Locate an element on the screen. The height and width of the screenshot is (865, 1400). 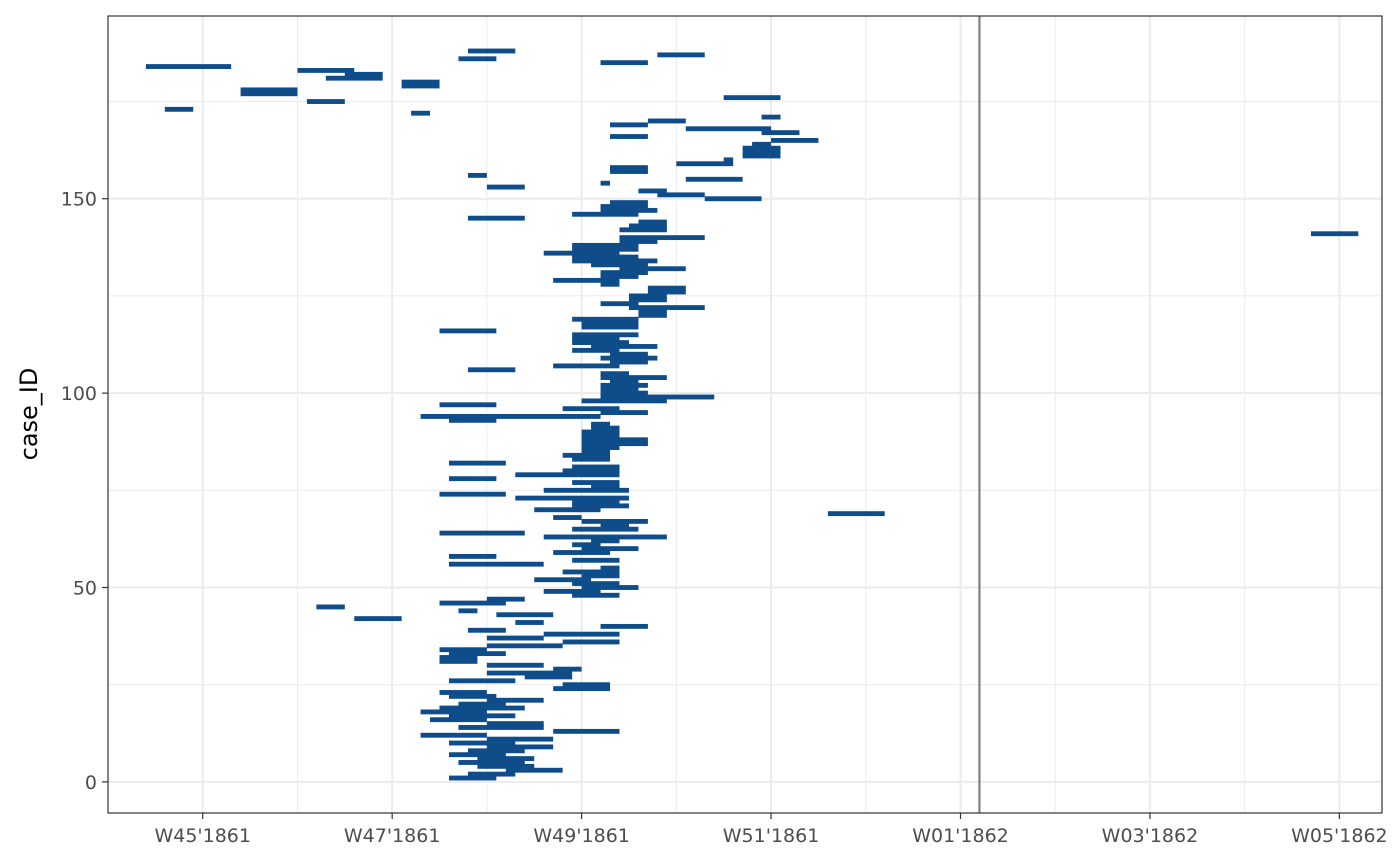
x-tick-label: W03'1862 is located at coordinates (1150, 836).